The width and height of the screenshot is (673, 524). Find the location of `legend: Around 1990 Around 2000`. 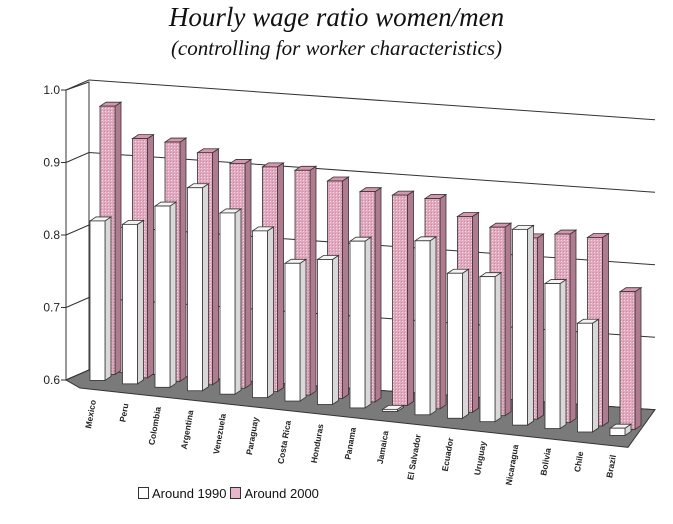

legend: Around 1990 Around 2000 is located at coordinates (230, 493).